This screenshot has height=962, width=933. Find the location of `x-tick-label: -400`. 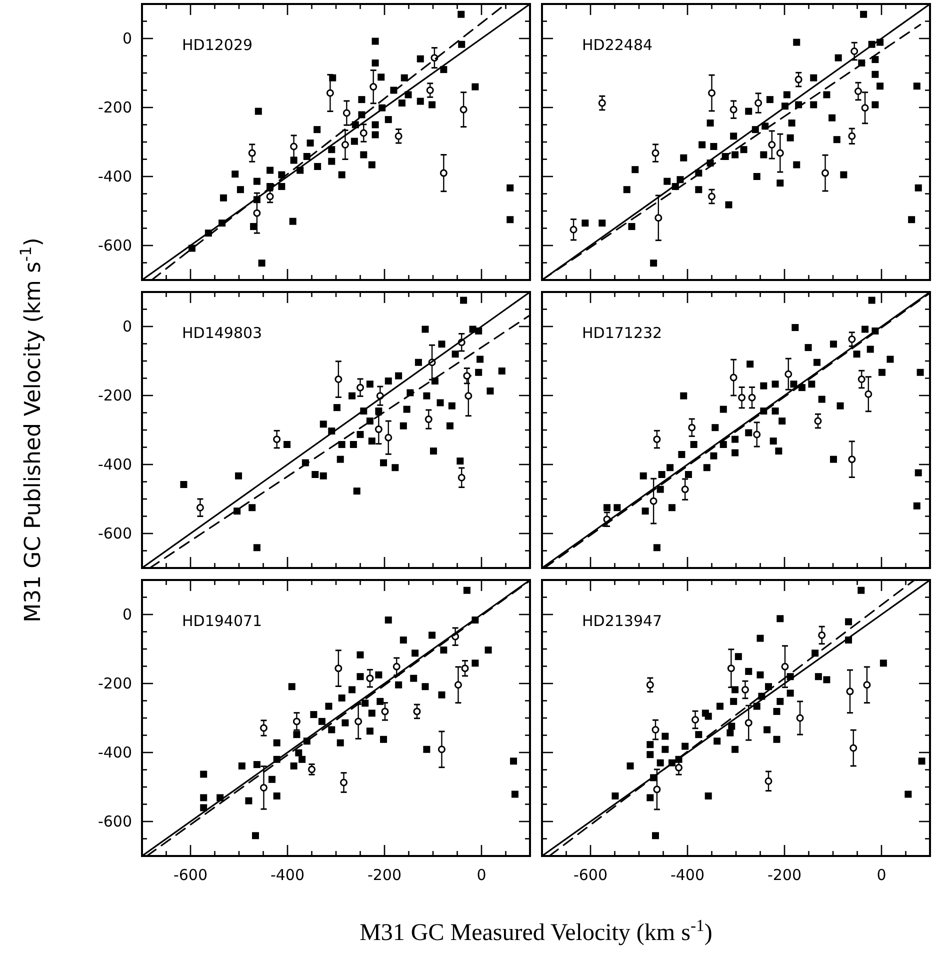

x-tick-label: -400 is located at coordinates (287, 875).